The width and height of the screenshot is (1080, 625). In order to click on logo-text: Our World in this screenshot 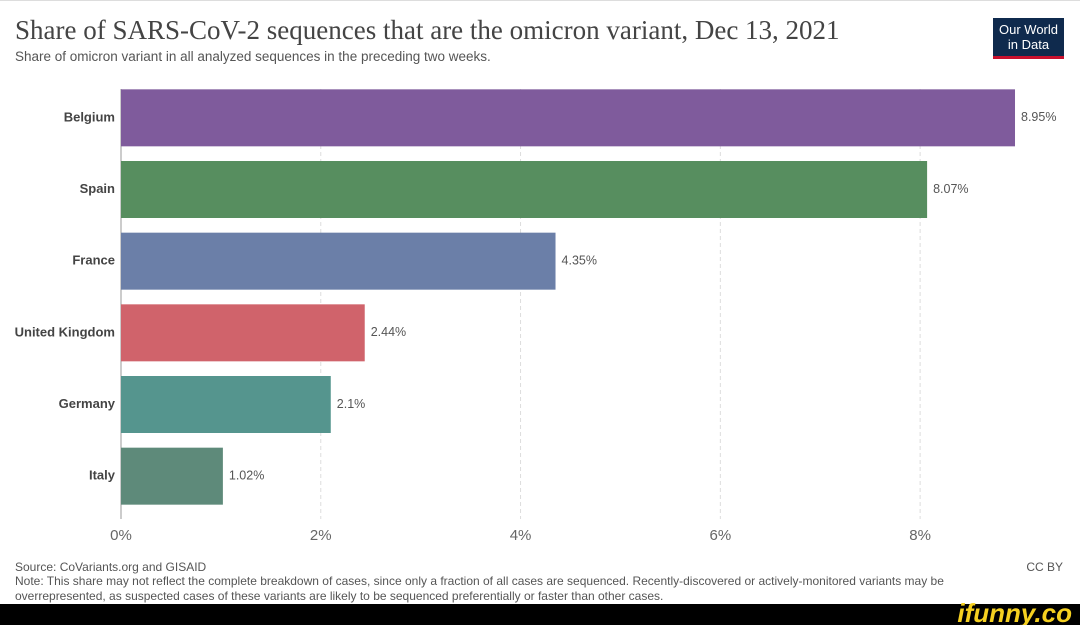, I will do `click(1028, 29)`.